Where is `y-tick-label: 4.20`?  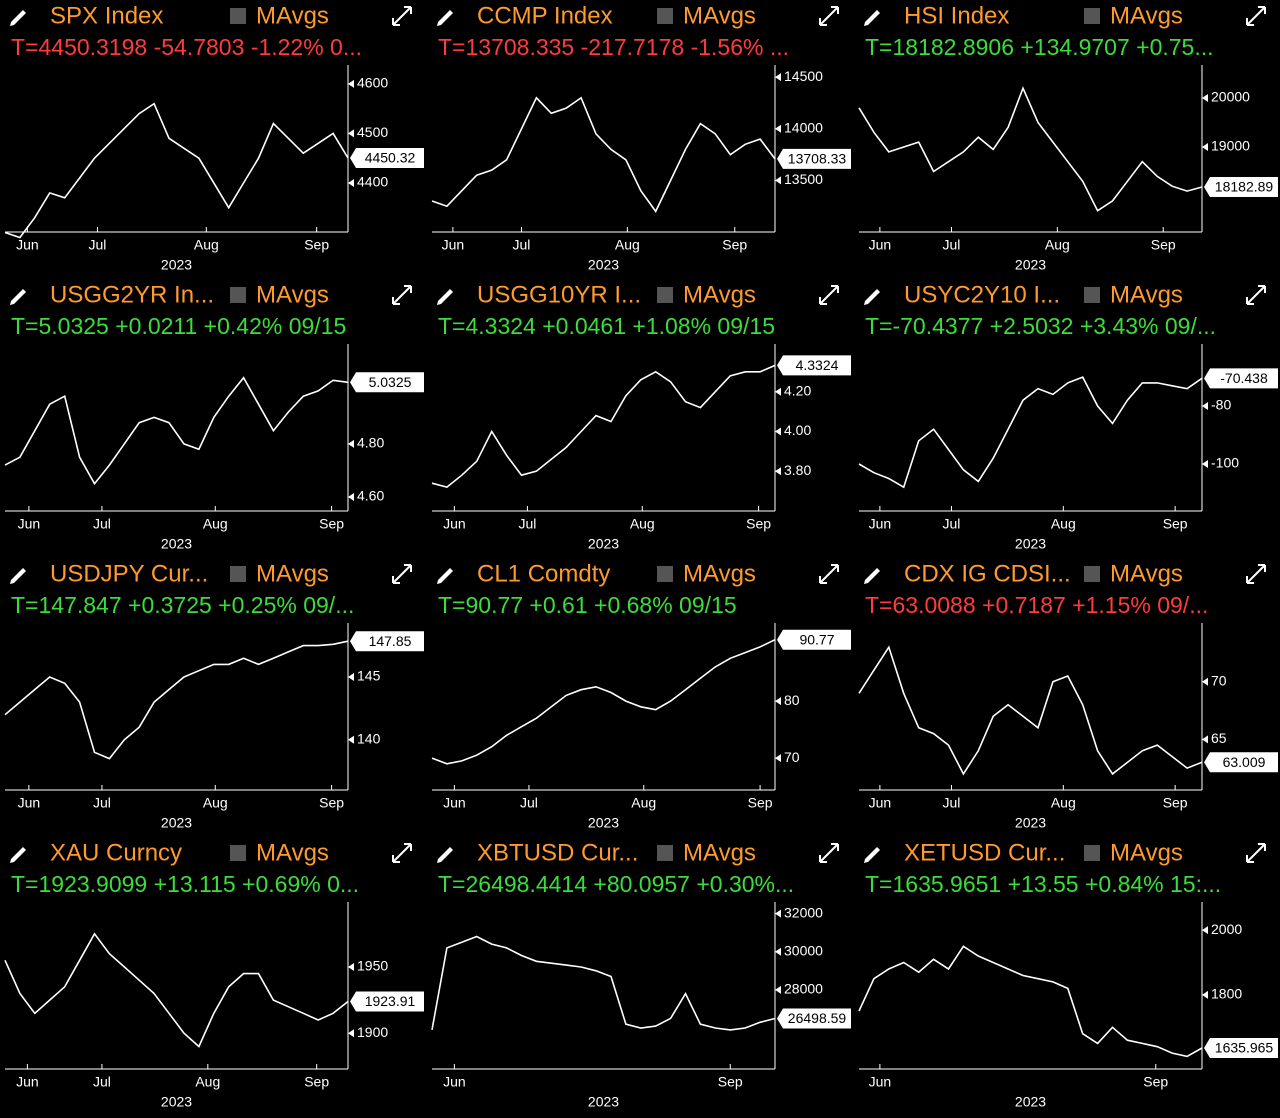 y-tick-label: 4.20 is located at coordinates (797, 390).